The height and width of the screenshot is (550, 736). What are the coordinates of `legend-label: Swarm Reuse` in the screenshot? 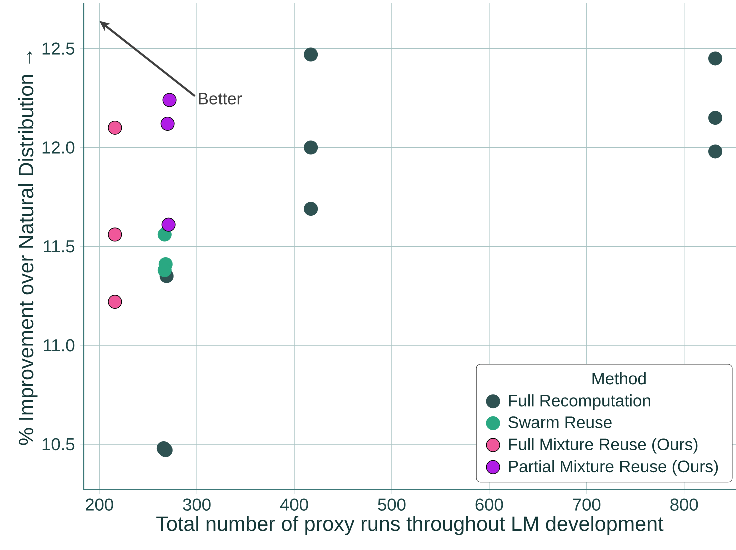 It's located at (560, 422).